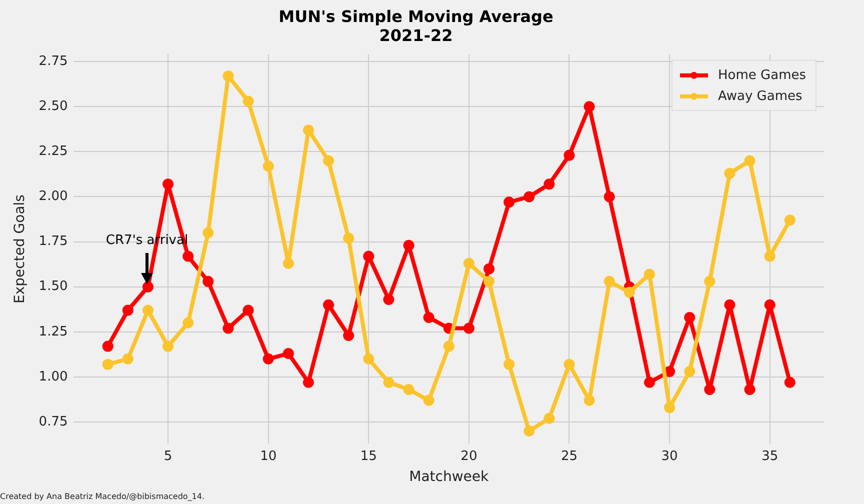 This screenshot has width=864, height=504. Describe the element at coordinates (53, 242) in the screenshot. I see `y-tick-label: 1.75` at that location.